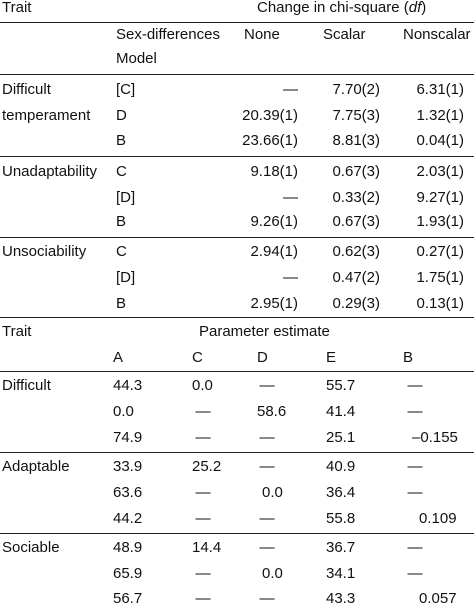 This screenshot has height=609, width=474. I want to click on bottom-e: 25.1, so click(341, 437).